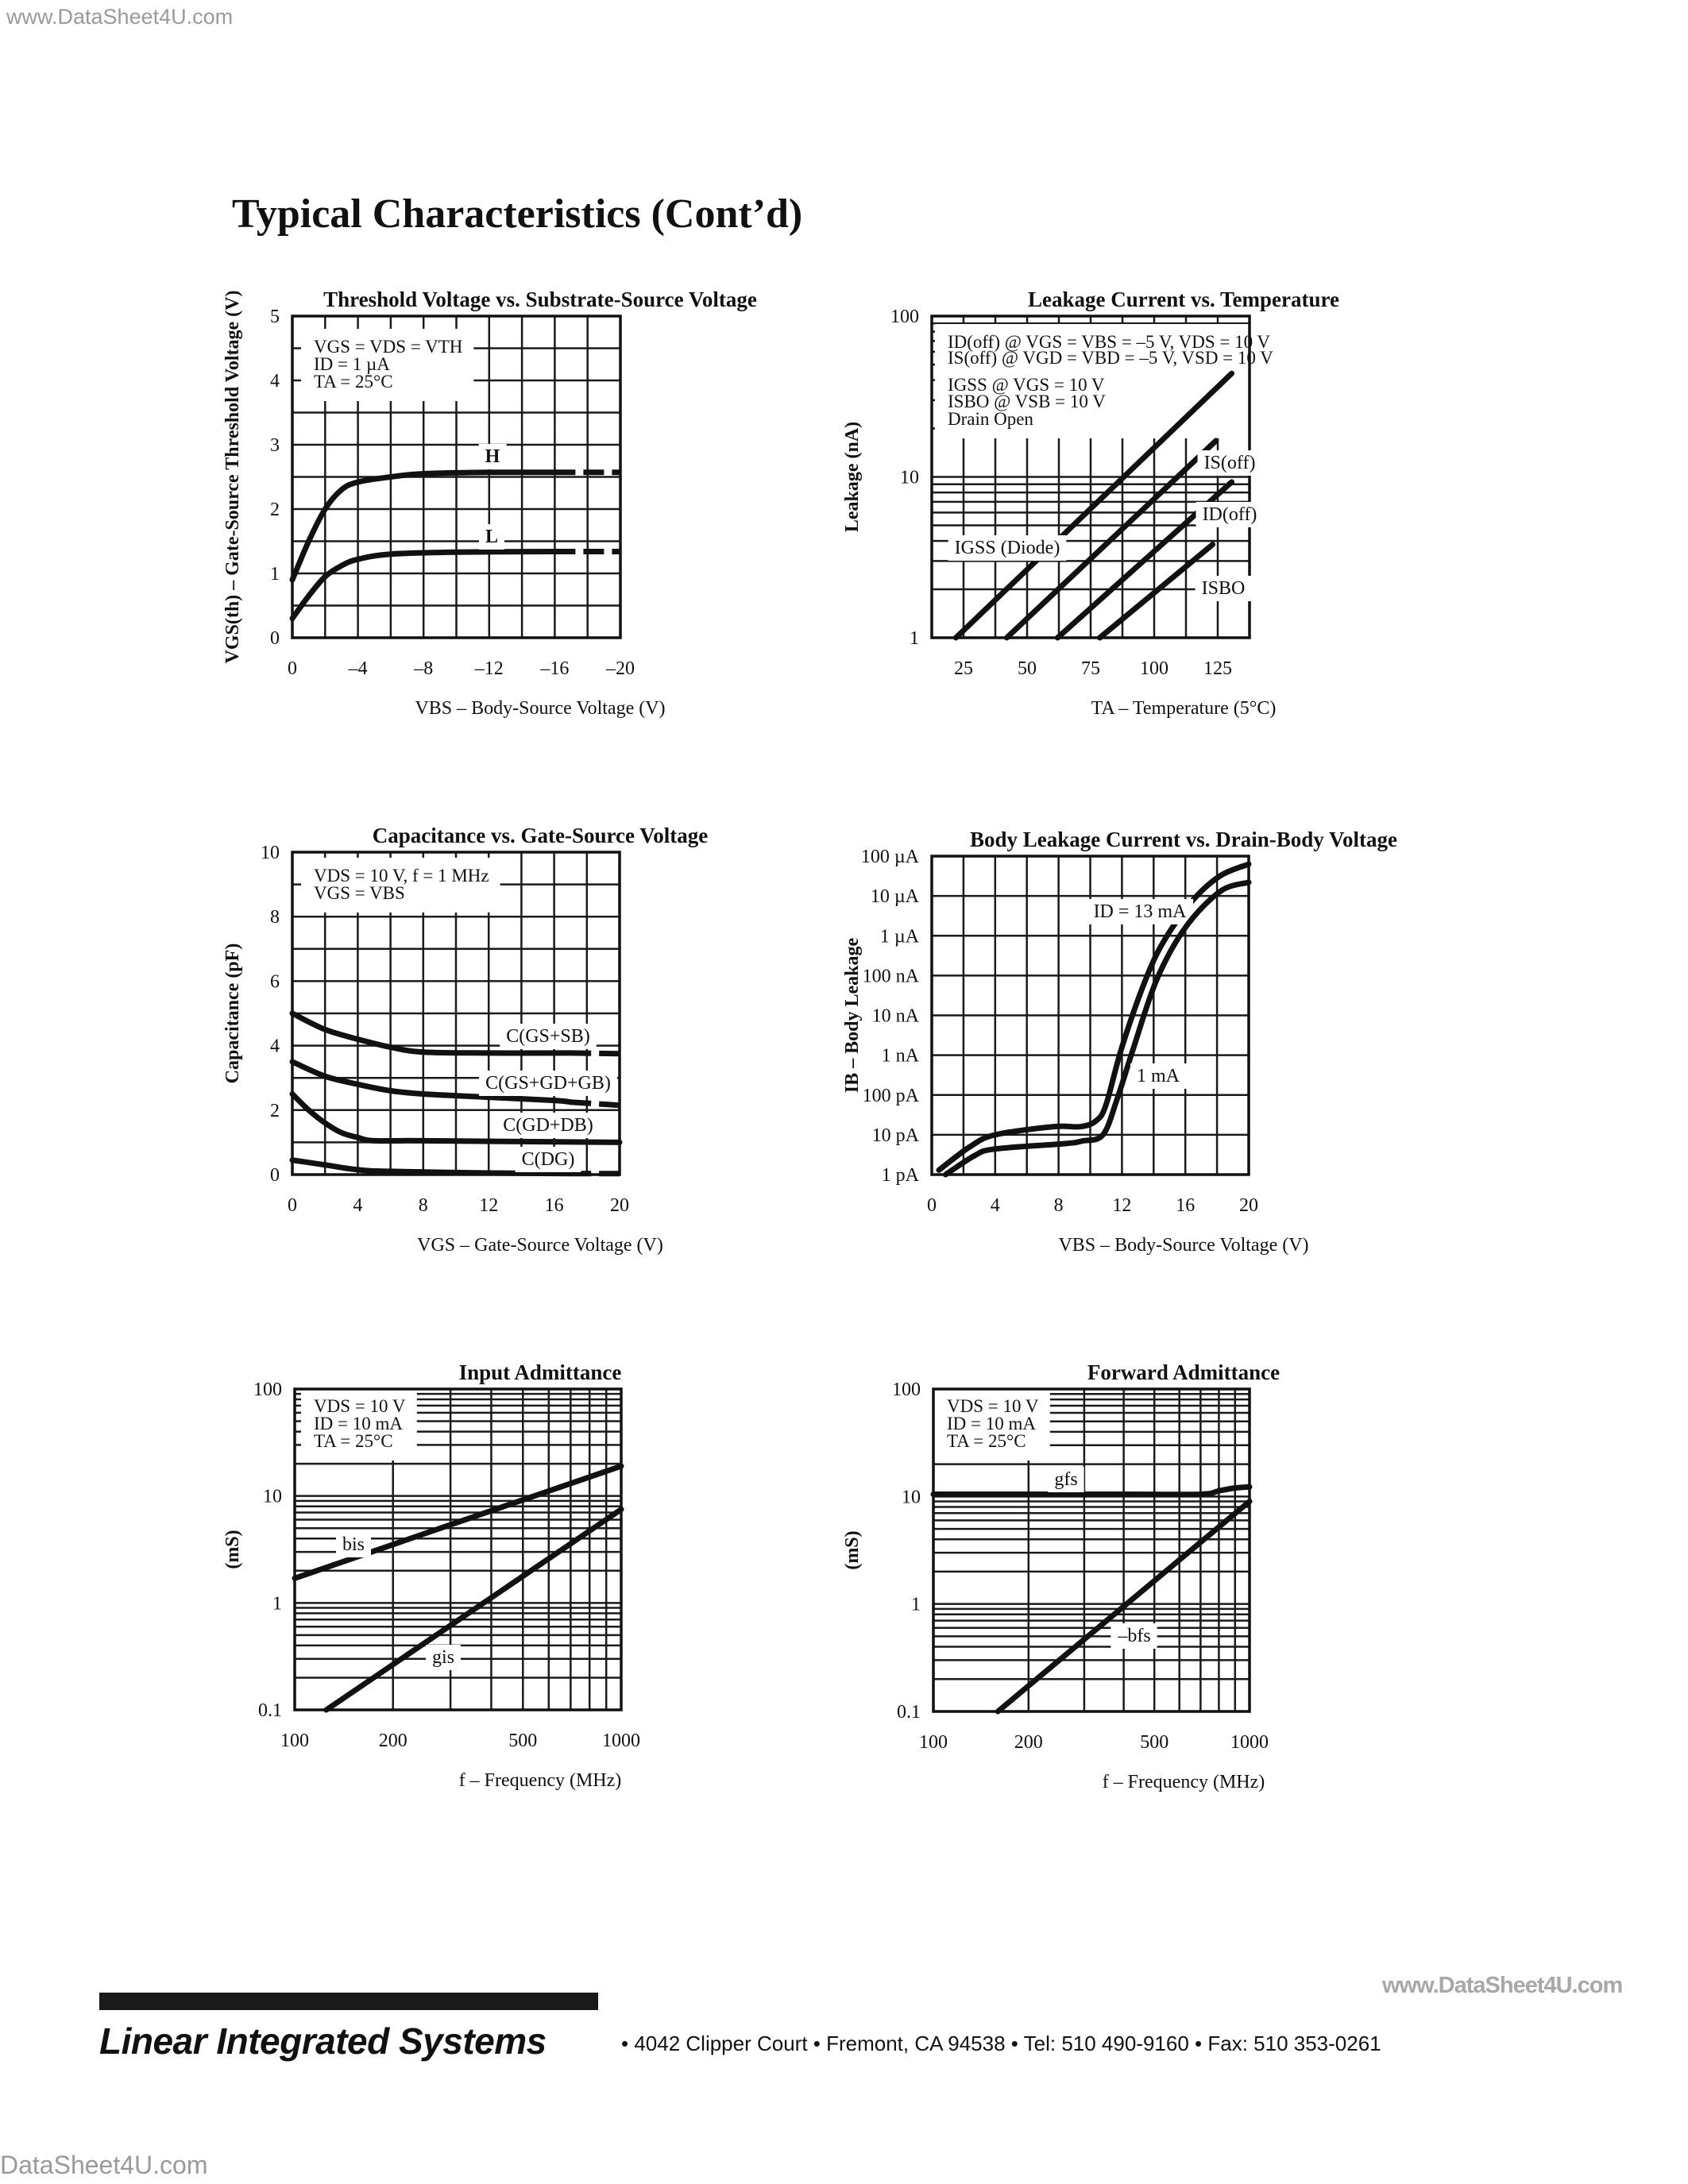 The image size is (1688, 2184). I want to click on series--bfs: –bfs, so click(1124, 1607).